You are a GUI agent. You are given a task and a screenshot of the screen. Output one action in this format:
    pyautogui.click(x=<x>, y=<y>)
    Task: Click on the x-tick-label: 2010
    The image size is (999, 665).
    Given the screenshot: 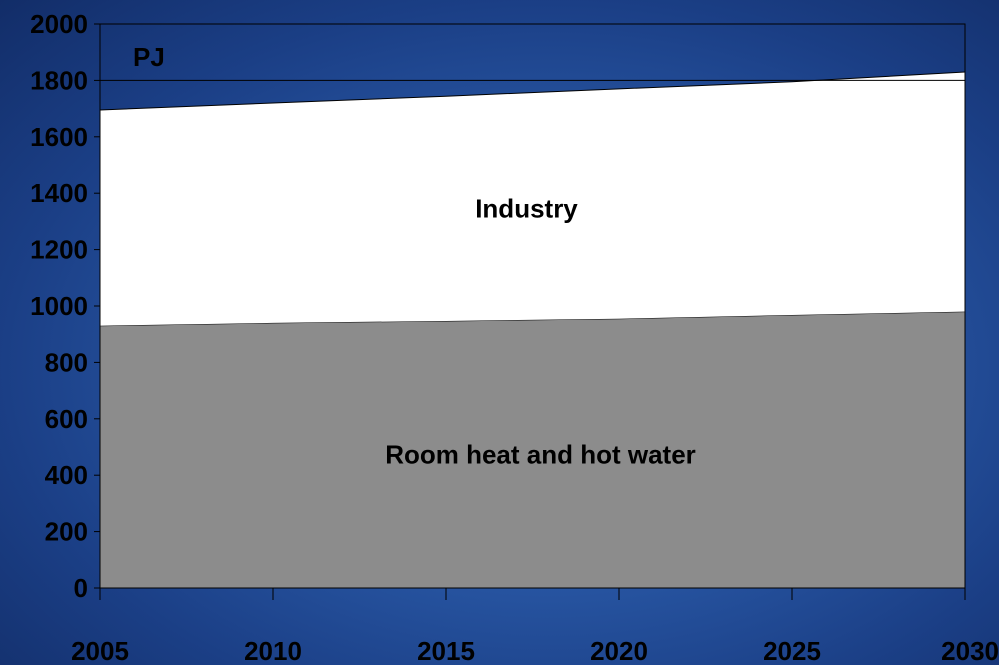 What is the action you would take?
    pyautogui.click(x=273, y=650)
    